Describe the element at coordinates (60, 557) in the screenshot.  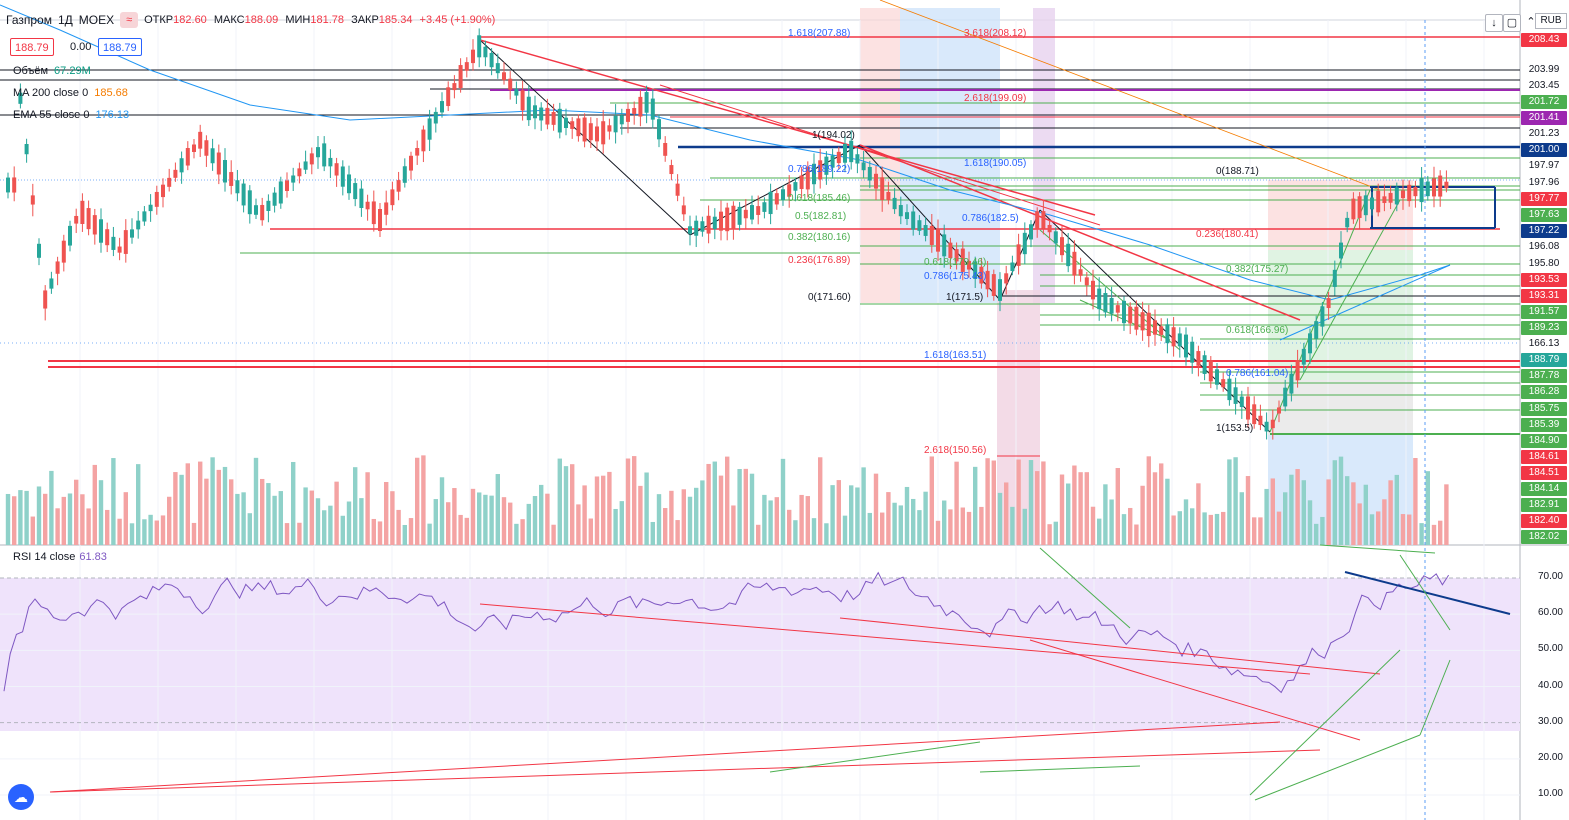
I see `rsi-legend: RSI 14 close 61.83` at that location.